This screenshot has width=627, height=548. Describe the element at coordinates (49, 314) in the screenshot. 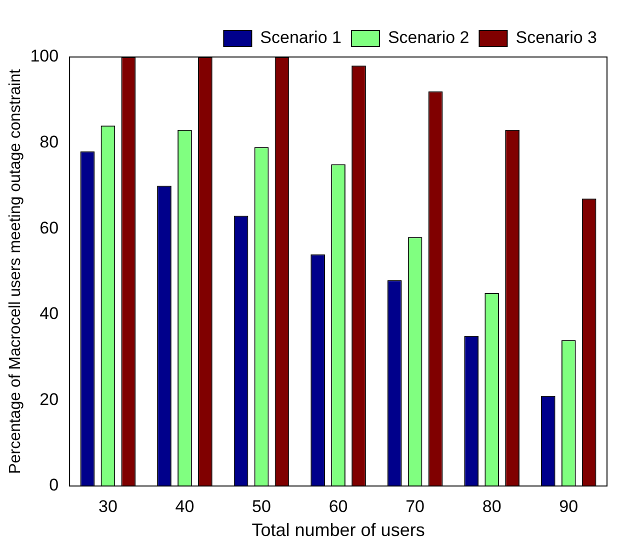

I see `y-tick-label: 40` at that location.